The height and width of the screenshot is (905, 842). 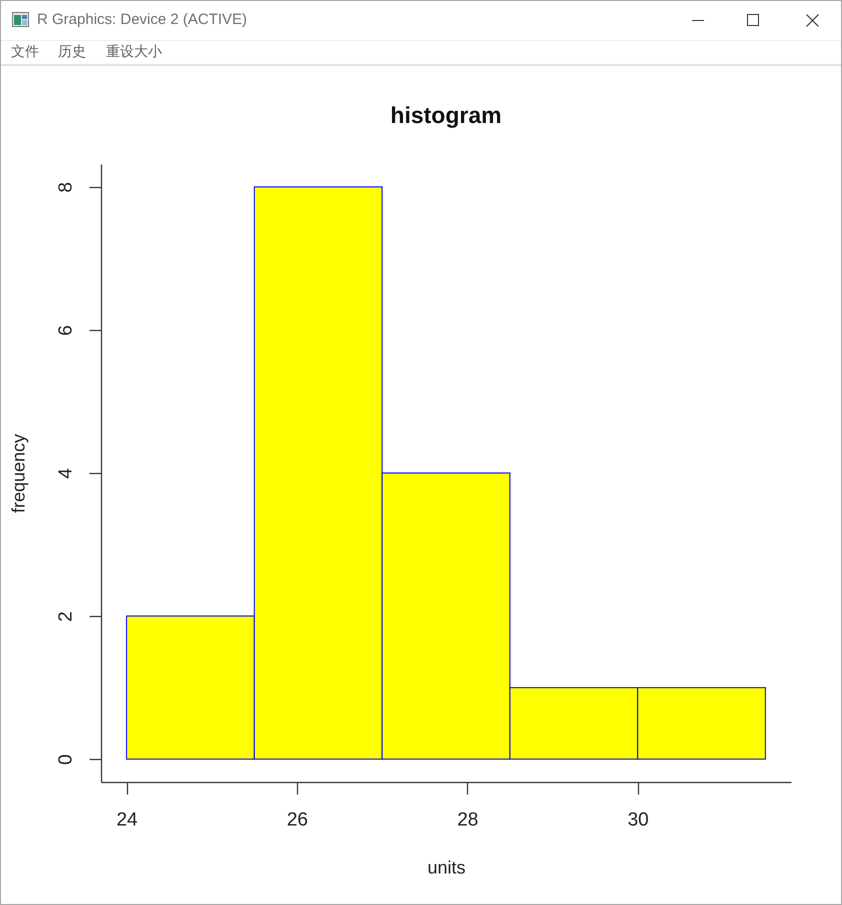 I want to click on y-tick-label: 6, so click(x=66, y=330).